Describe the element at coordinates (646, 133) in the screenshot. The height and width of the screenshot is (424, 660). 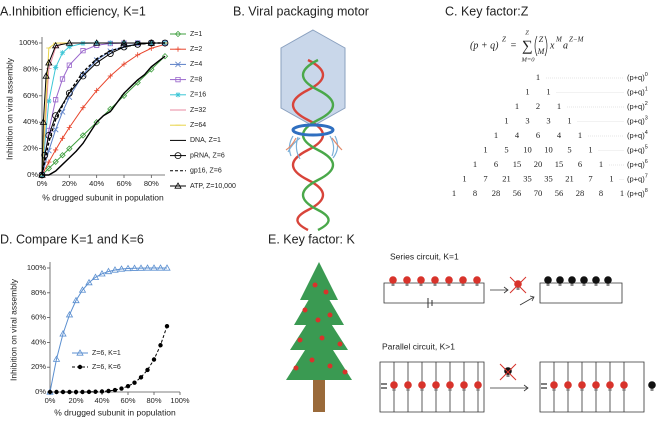
I see `row-label-exp: 4` at that location.